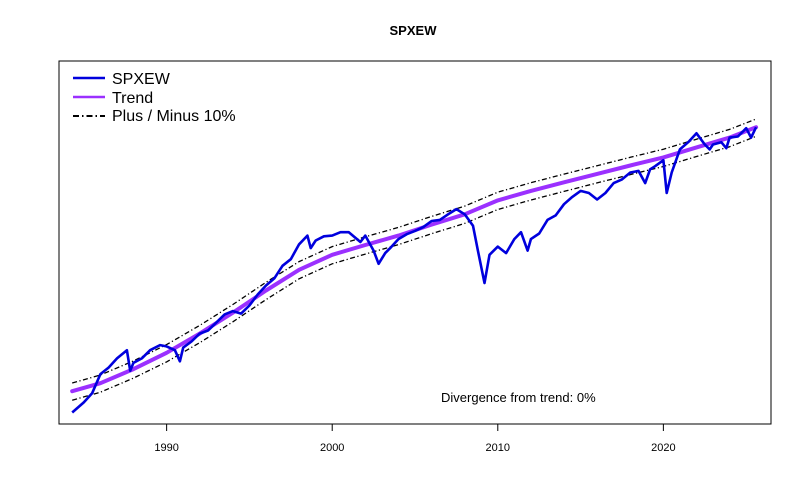 Image resolution: width=800 pixels, height=500 pixels. I want to click on x-tick-label: 1990, so click(166, 448).